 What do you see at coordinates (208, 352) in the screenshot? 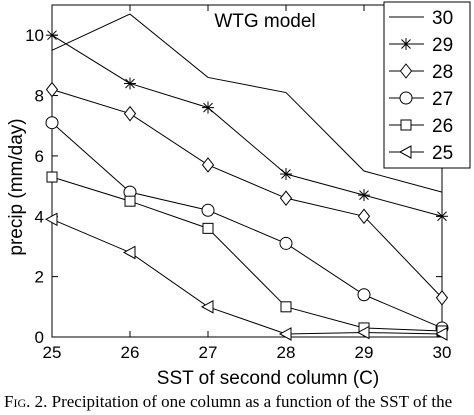
I see `x-tick-label: 27` at bounding box center [208, 352].